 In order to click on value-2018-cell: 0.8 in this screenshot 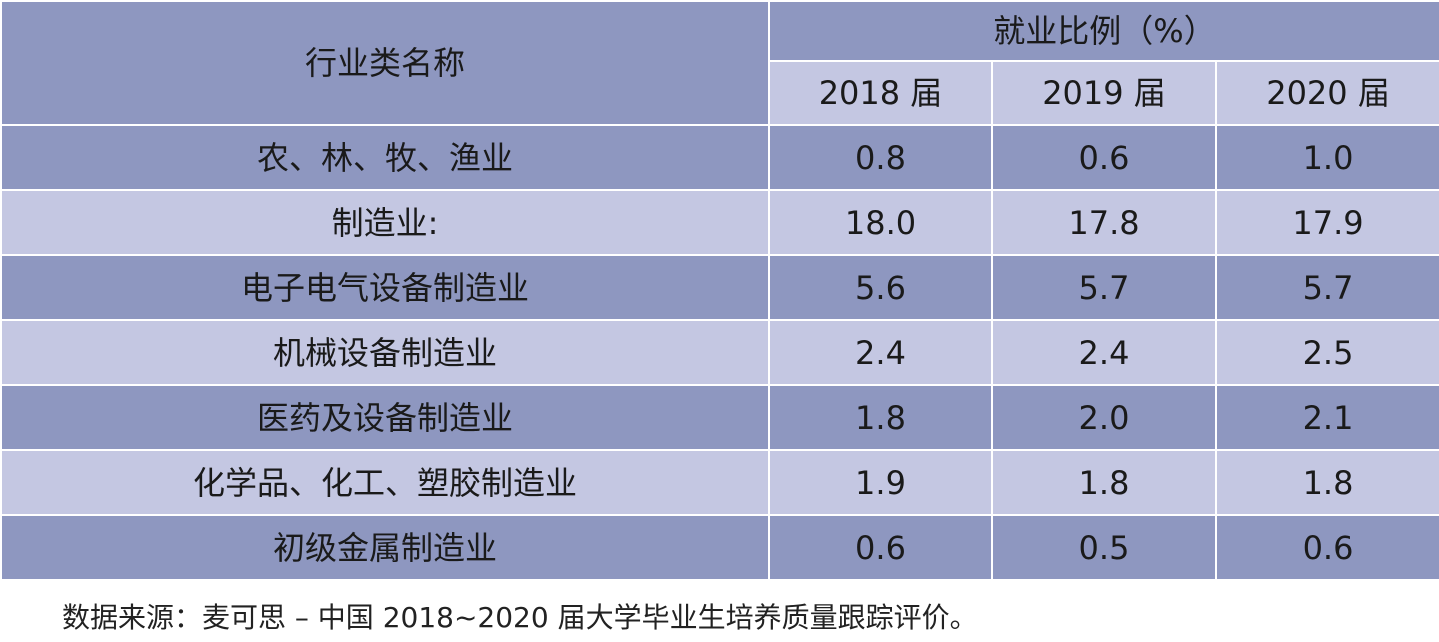, I will do `click(880, 157)`.